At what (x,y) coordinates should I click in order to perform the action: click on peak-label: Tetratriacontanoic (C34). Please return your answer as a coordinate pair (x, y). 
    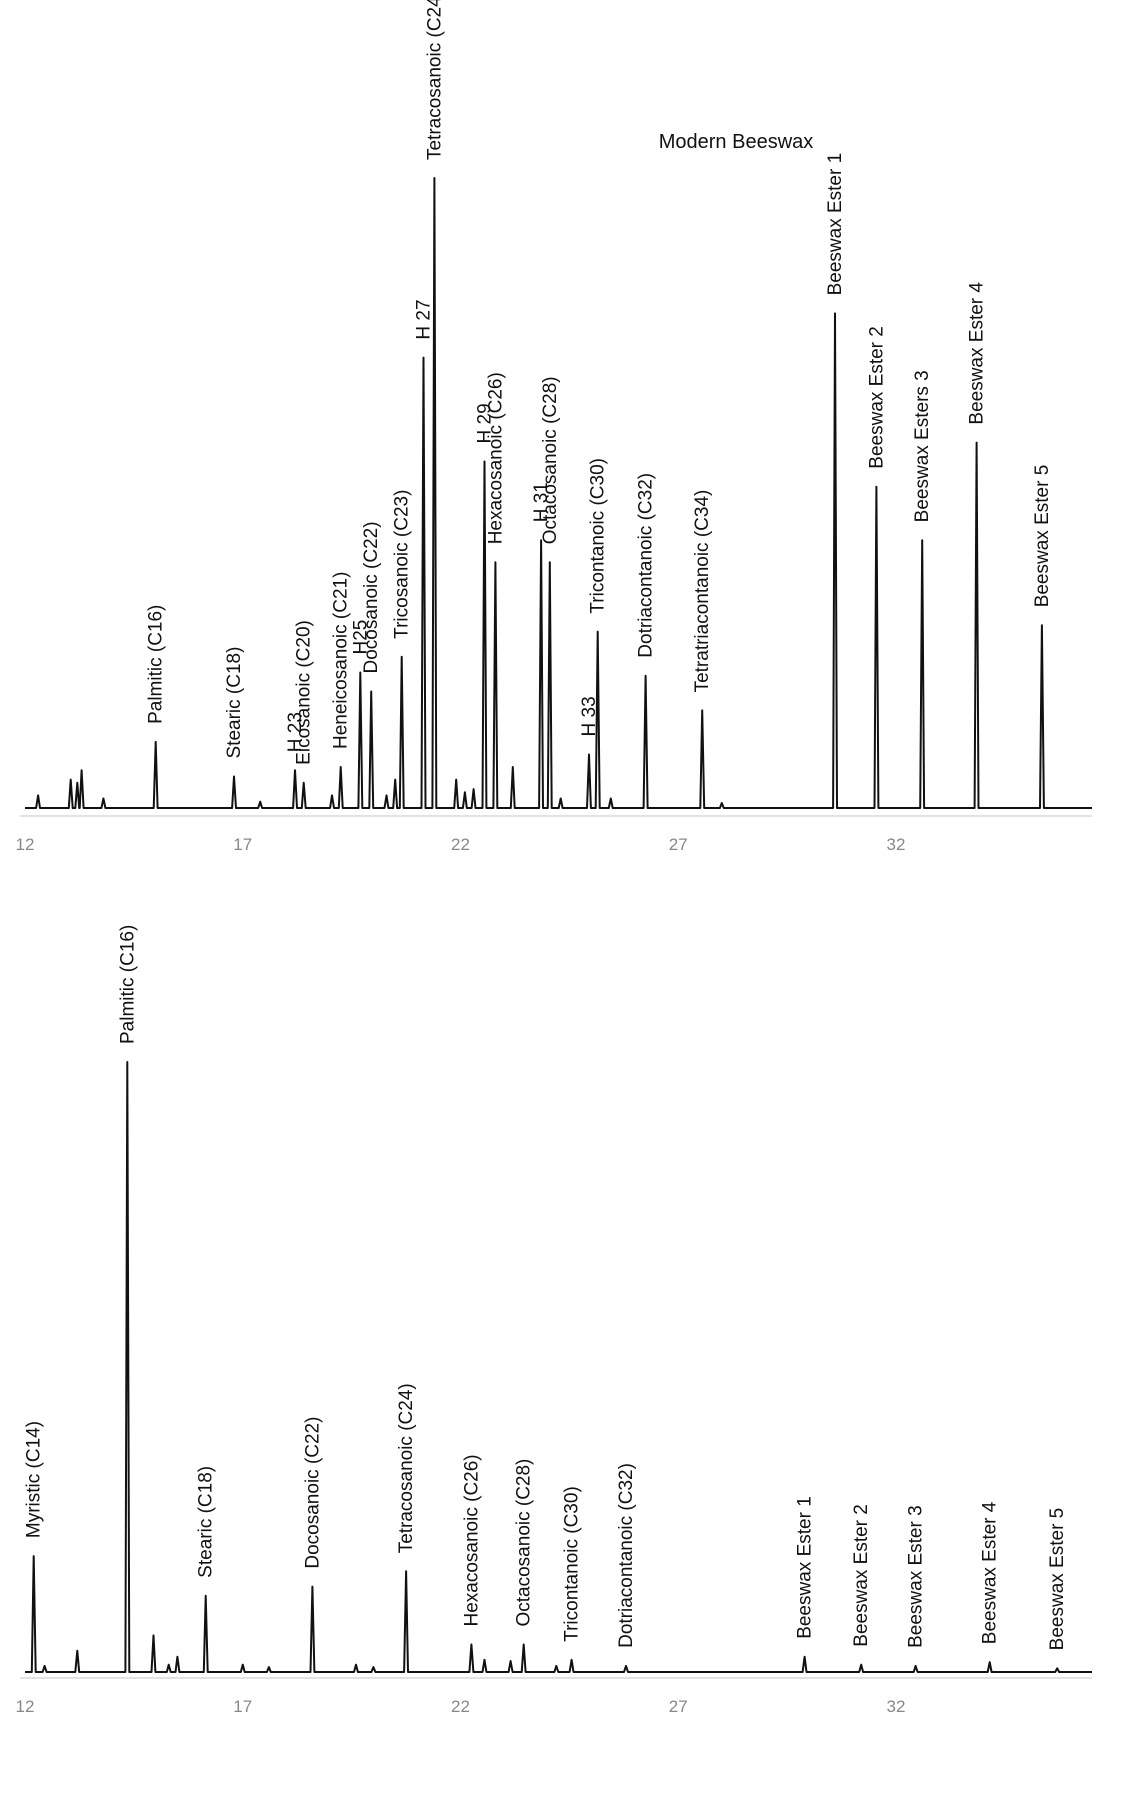
    Looking at the image, I should click on (702, 591).